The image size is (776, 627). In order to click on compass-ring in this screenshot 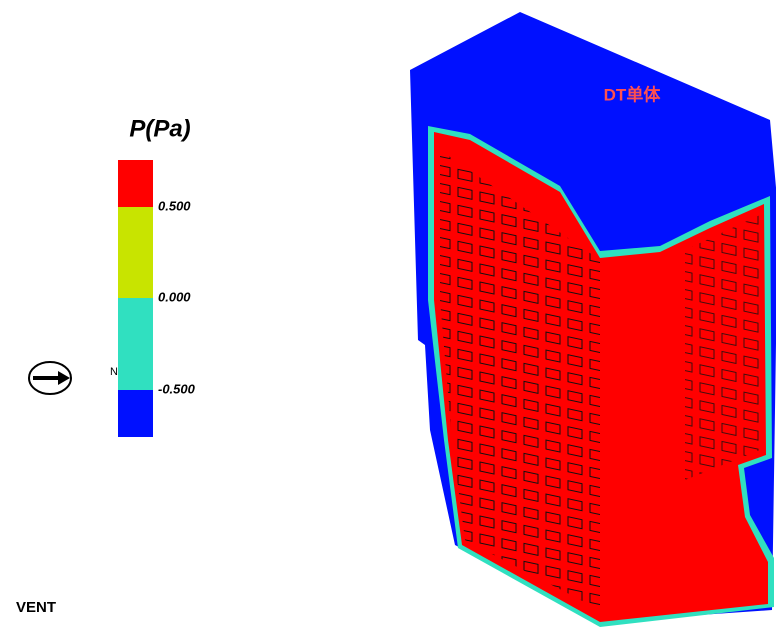, I will do `click(50, 378)`.